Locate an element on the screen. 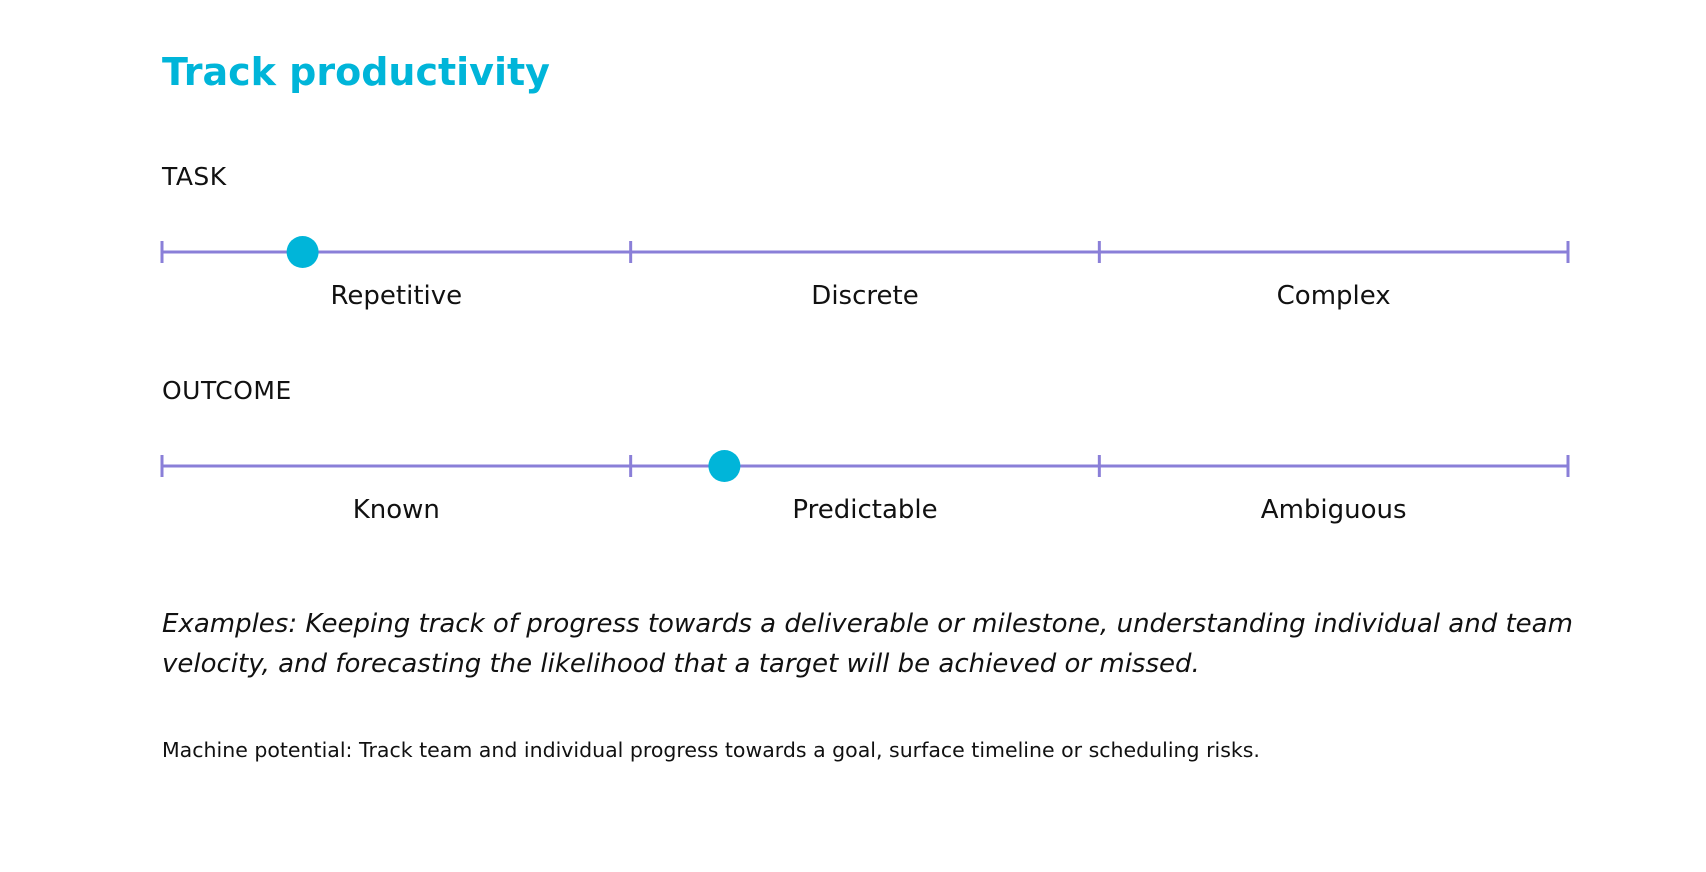 The width and height of the screenshot is (1706, 872). scale-segment-label: Repetitive is located at coordinates (397, 296).